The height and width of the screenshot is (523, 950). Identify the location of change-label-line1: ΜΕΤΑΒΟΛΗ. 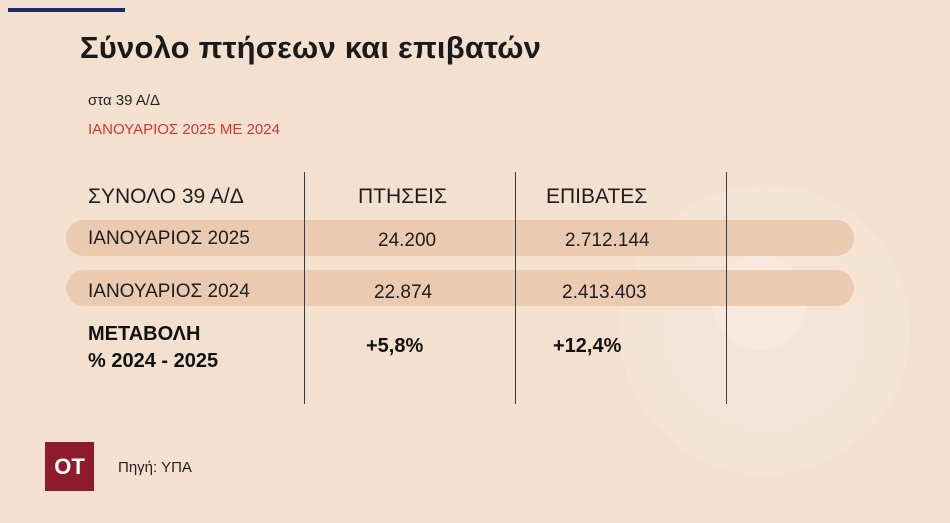
(144, 334).